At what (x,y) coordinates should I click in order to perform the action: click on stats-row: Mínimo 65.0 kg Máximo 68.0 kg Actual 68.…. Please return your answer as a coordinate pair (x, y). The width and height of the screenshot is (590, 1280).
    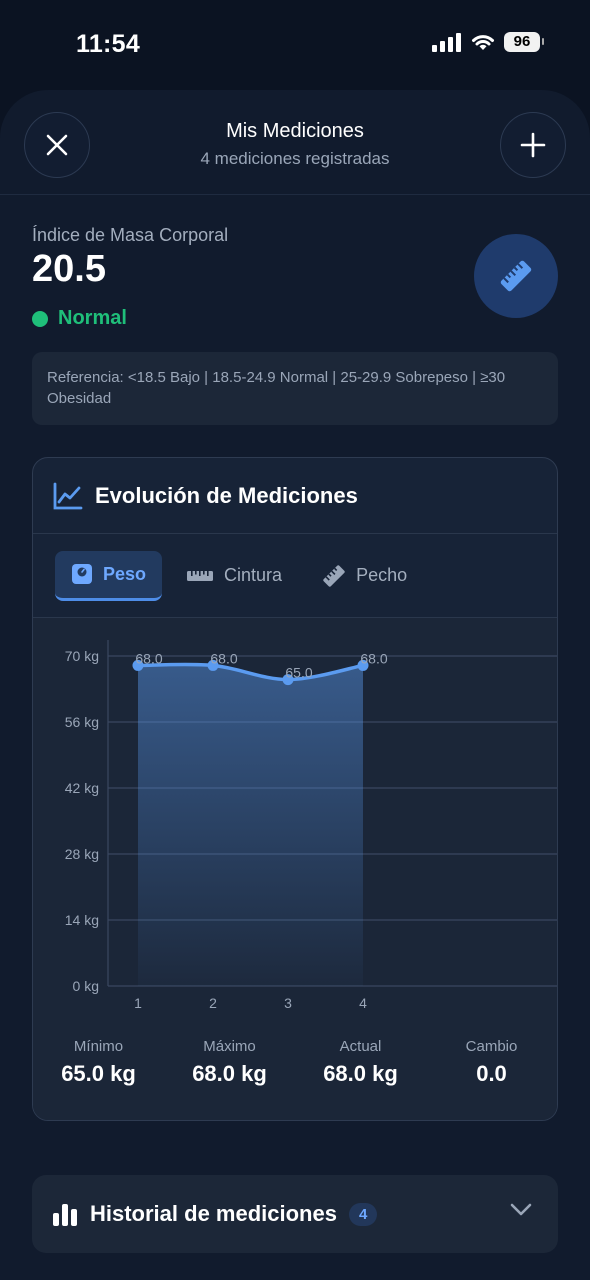
    Looking at the image, I should click on (295, 1077).